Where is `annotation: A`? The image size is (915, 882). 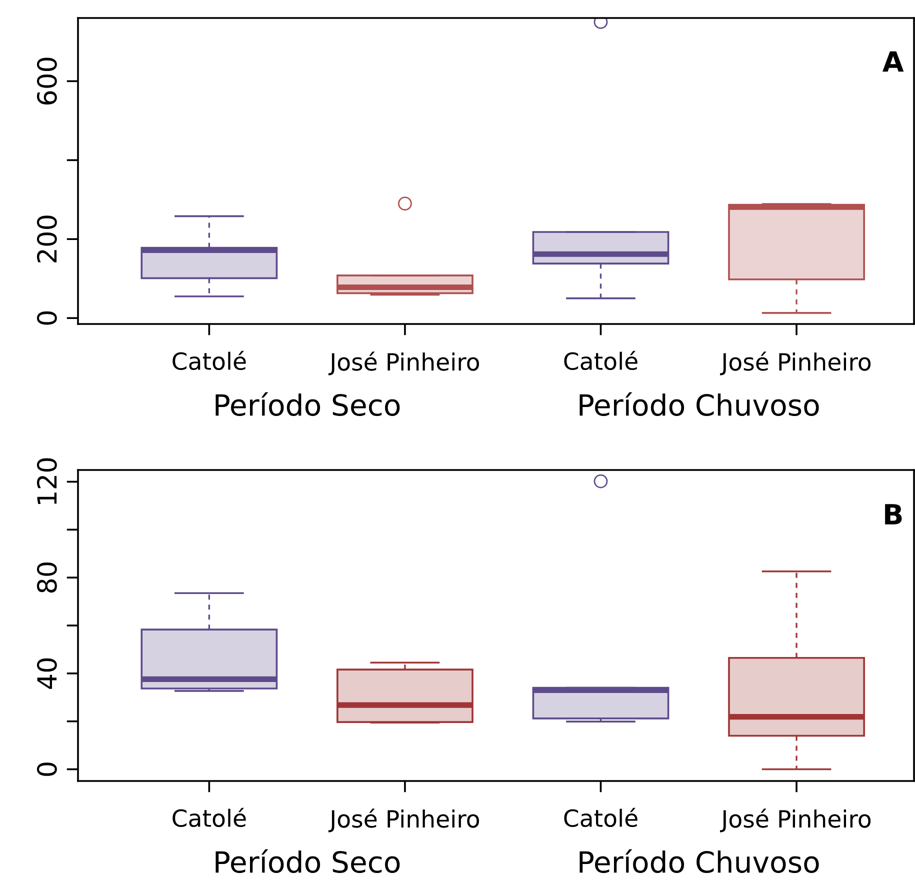
annotation: A is located at coordinates (893, 61).